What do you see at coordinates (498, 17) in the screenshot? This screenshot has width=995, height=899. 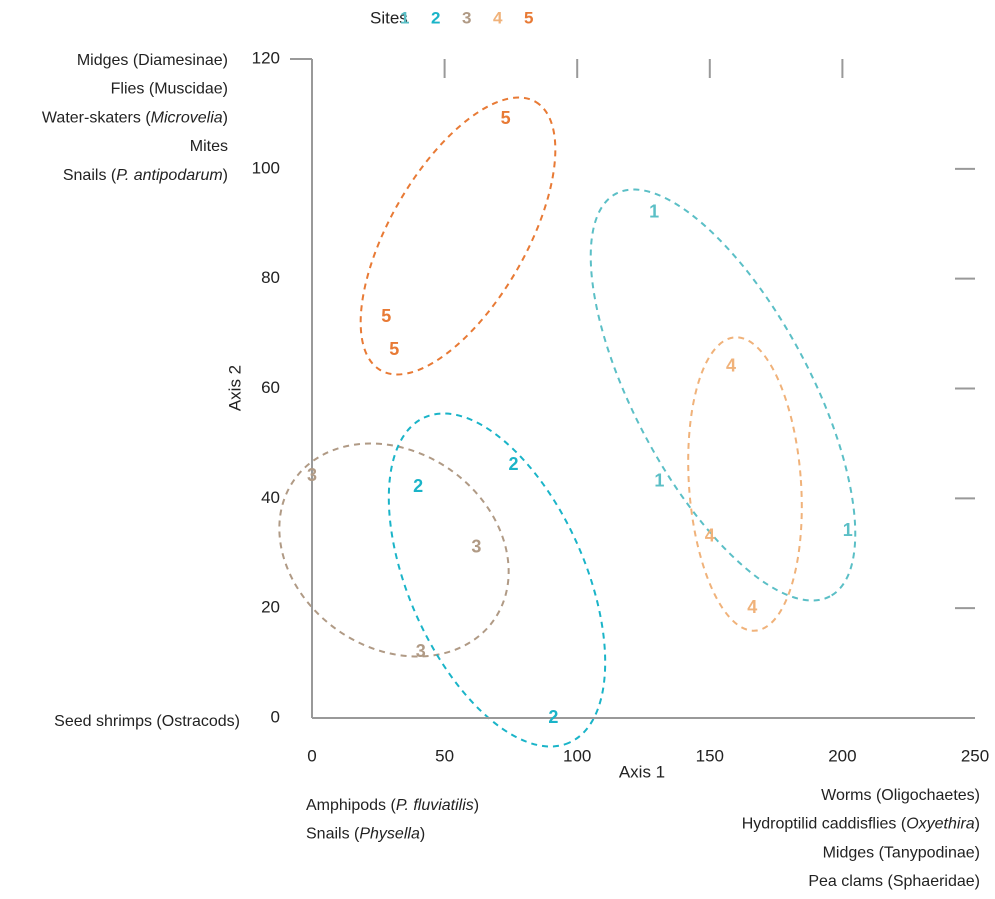 I see `legend-entry: 4` at bounding box center [498, 17].